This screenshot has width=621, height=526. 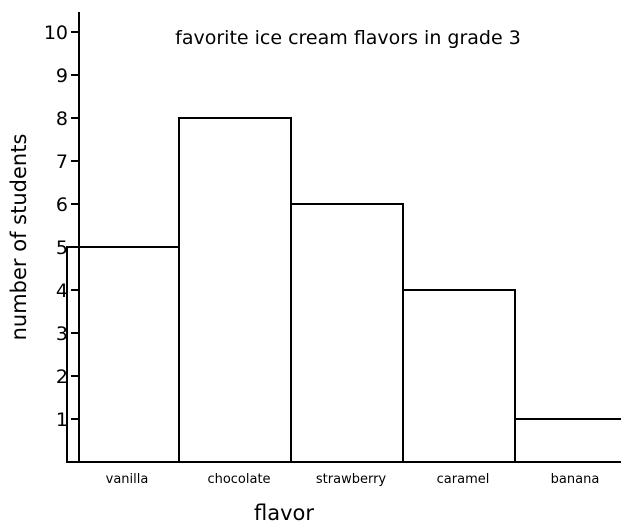 I want to click on y-tick-label: 8, so click(x=62, y=119).